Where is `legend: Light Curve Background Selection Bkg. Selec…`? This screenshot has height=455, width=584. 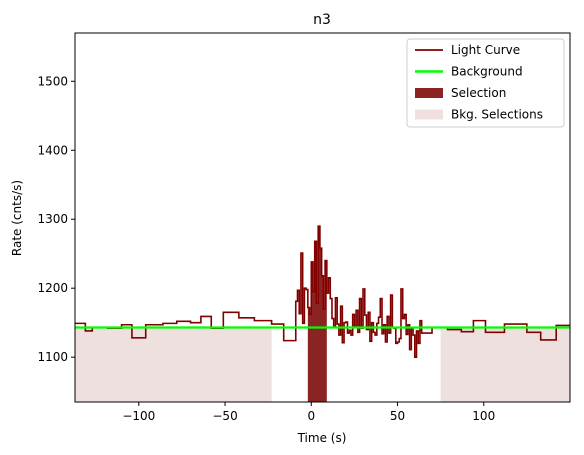 legend: Light Curve Background Selection Bkg. Selec… is located at coordinates (485, 83).